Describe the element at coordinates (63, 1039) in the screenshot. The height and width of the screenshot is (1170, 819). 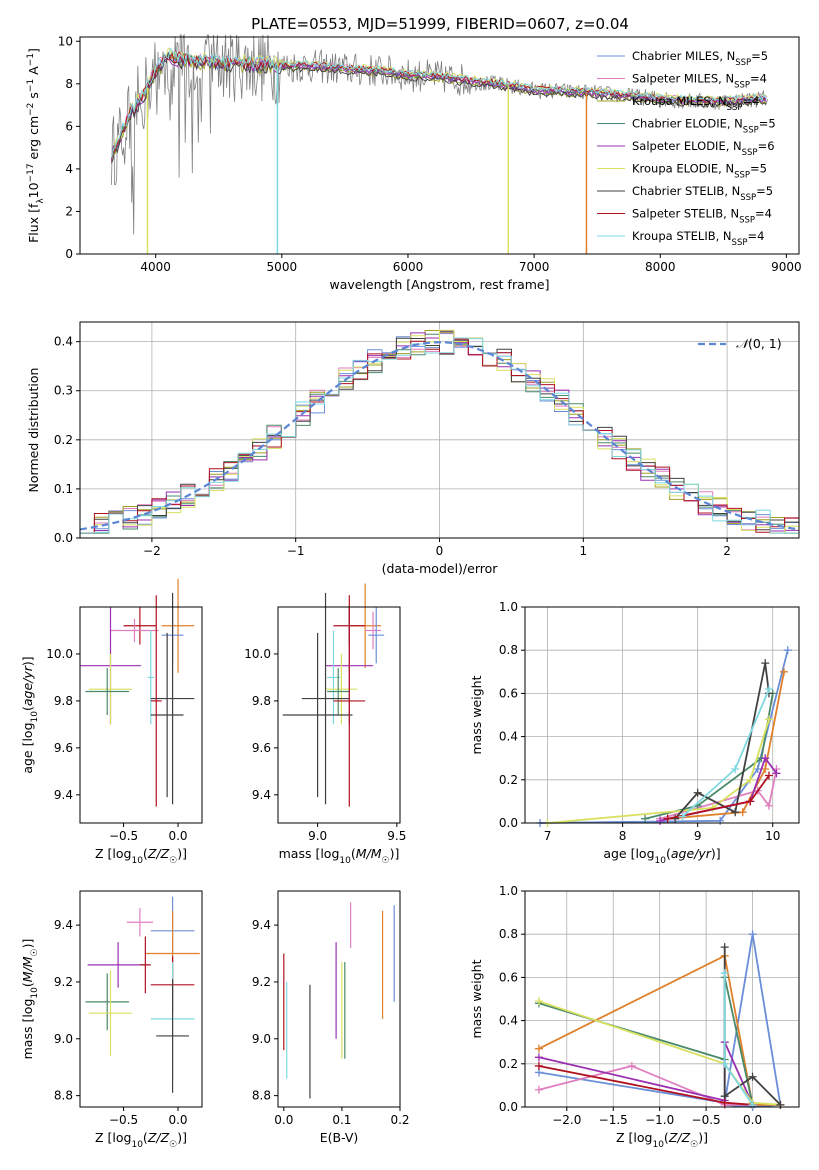
I see `y-tick-label: 9.0` at that location.